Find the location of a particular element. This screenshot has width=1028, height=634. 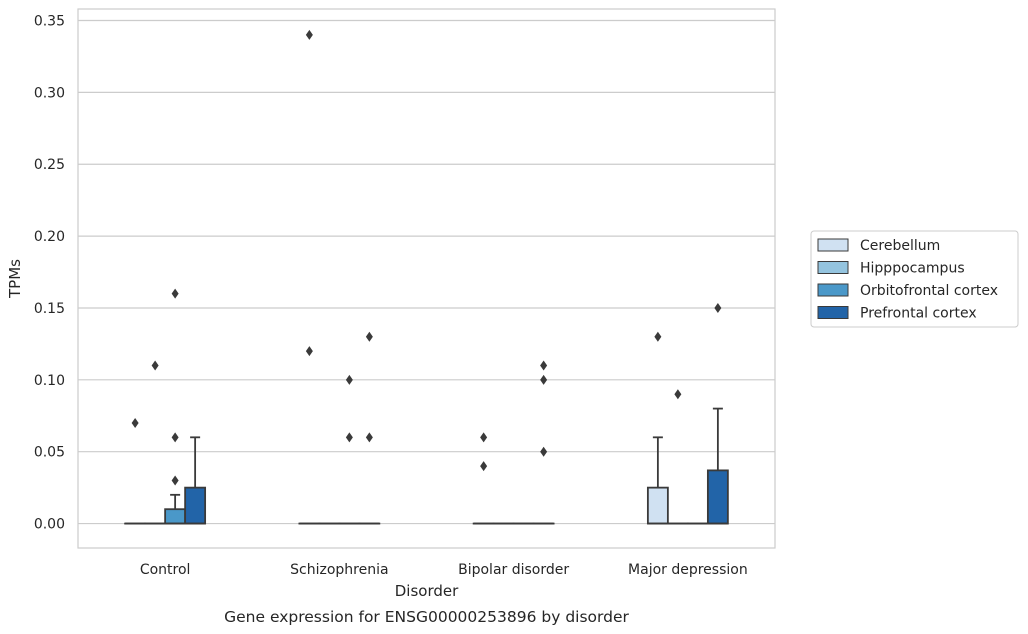

legend-item: Orbitofrontal cortex is located at coordinates (907, 291).